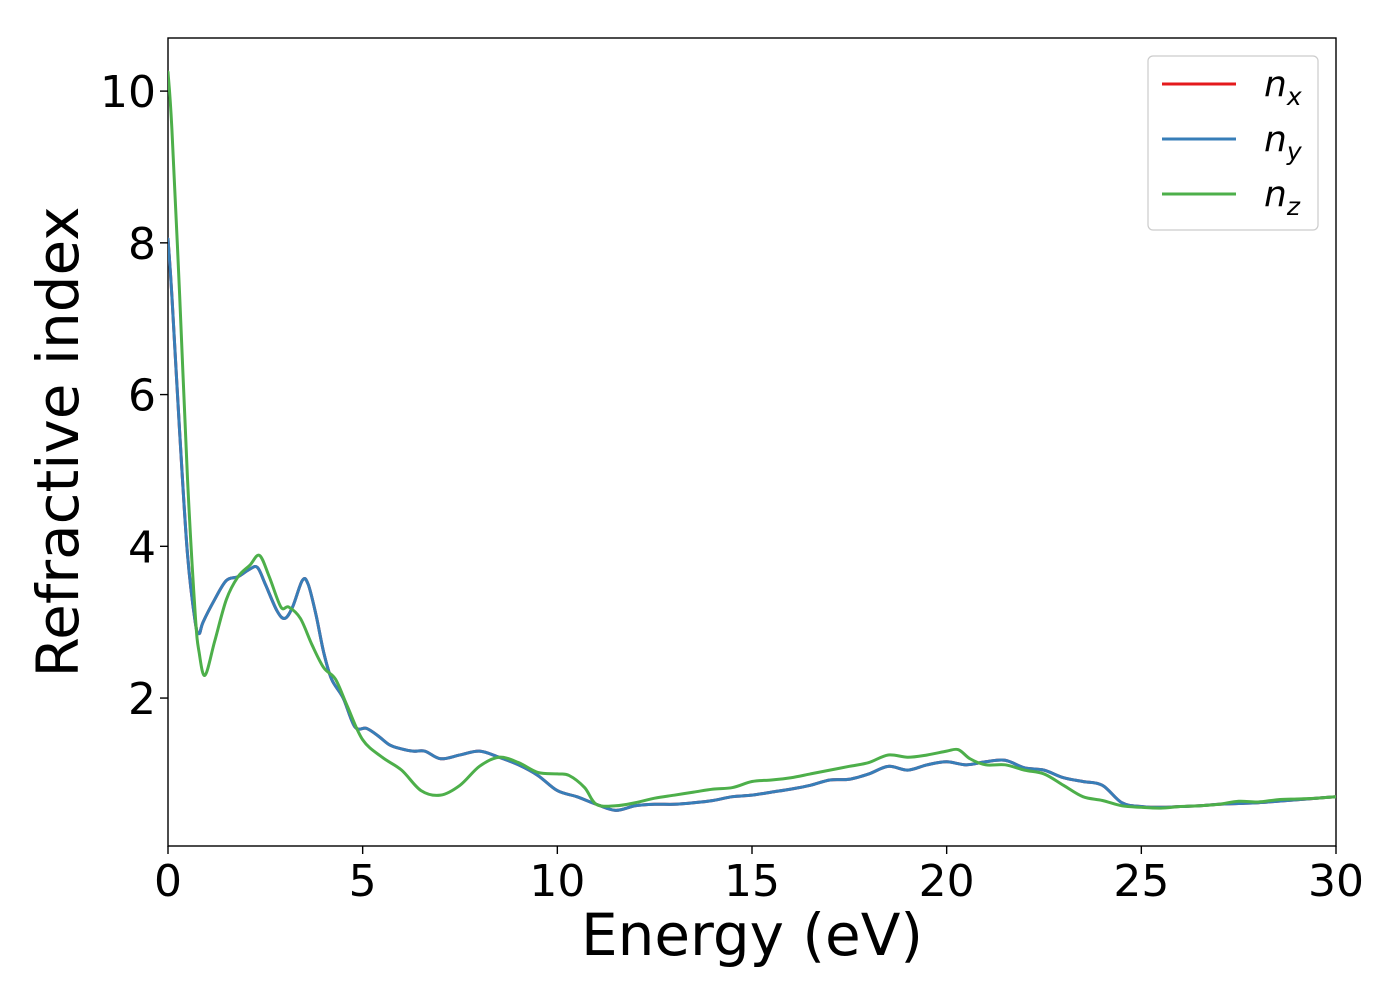 Image resolution: width=1400 pixels, height=1005 pixels. Describe the element at coordinates (752, 881) in the screenshot. I see `x-tick-label: 15` at that location.